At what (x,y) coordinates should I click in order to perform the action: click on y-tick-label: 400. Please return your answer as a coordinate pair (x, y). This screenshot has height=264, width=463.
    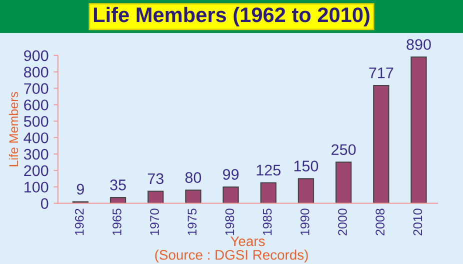
    Looking at the image, I should click on (36, 138).